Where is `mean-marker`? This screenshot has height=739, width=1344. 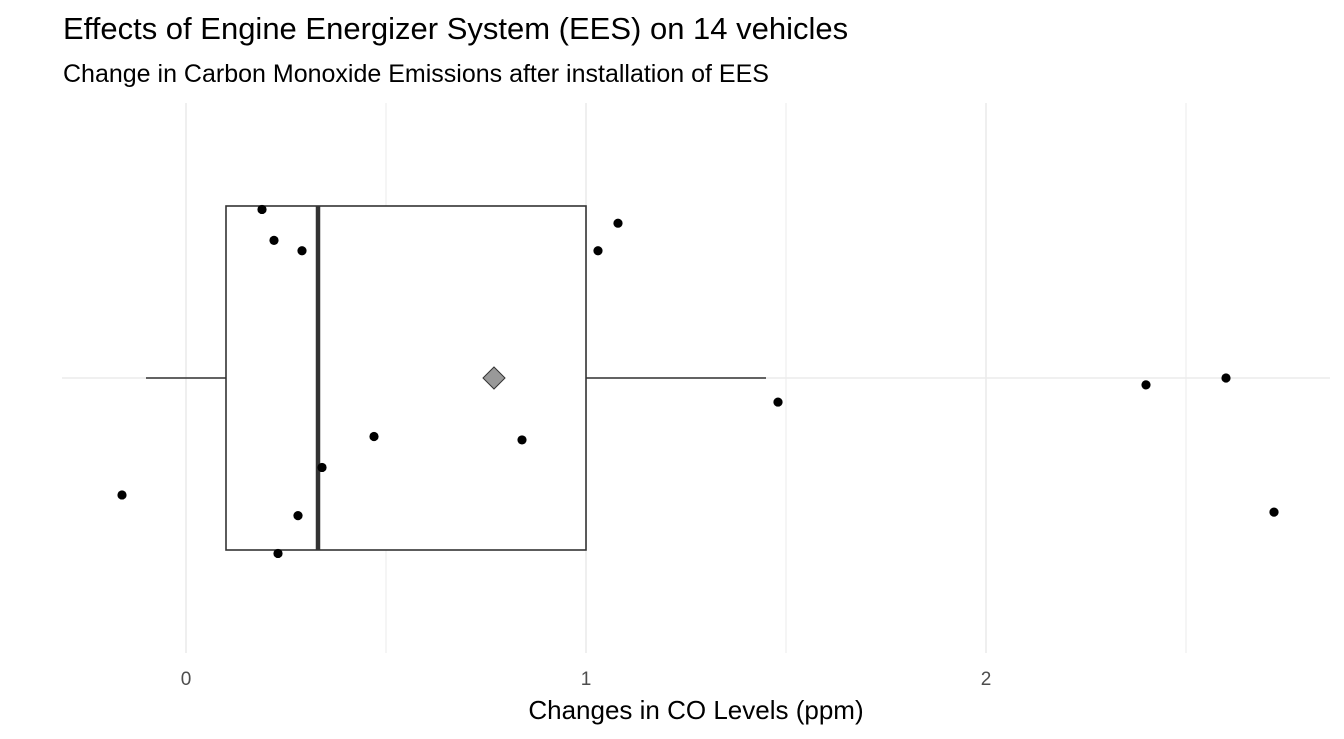
mean-marker is located at coordinates (494, 378).